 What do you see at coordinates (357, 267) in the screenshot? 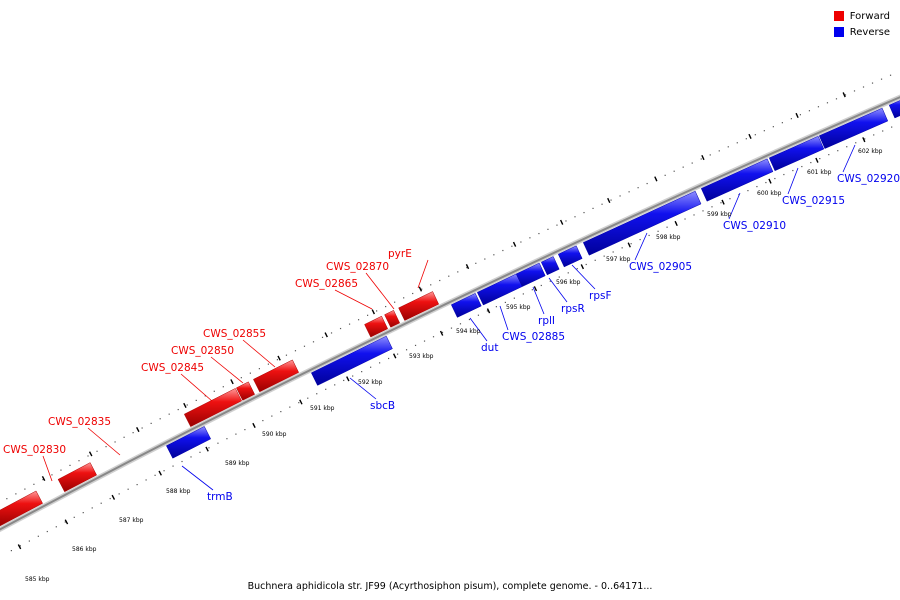
I see `gene-label-cws_02870: CWS_02870` at bounding box center [357, 267].